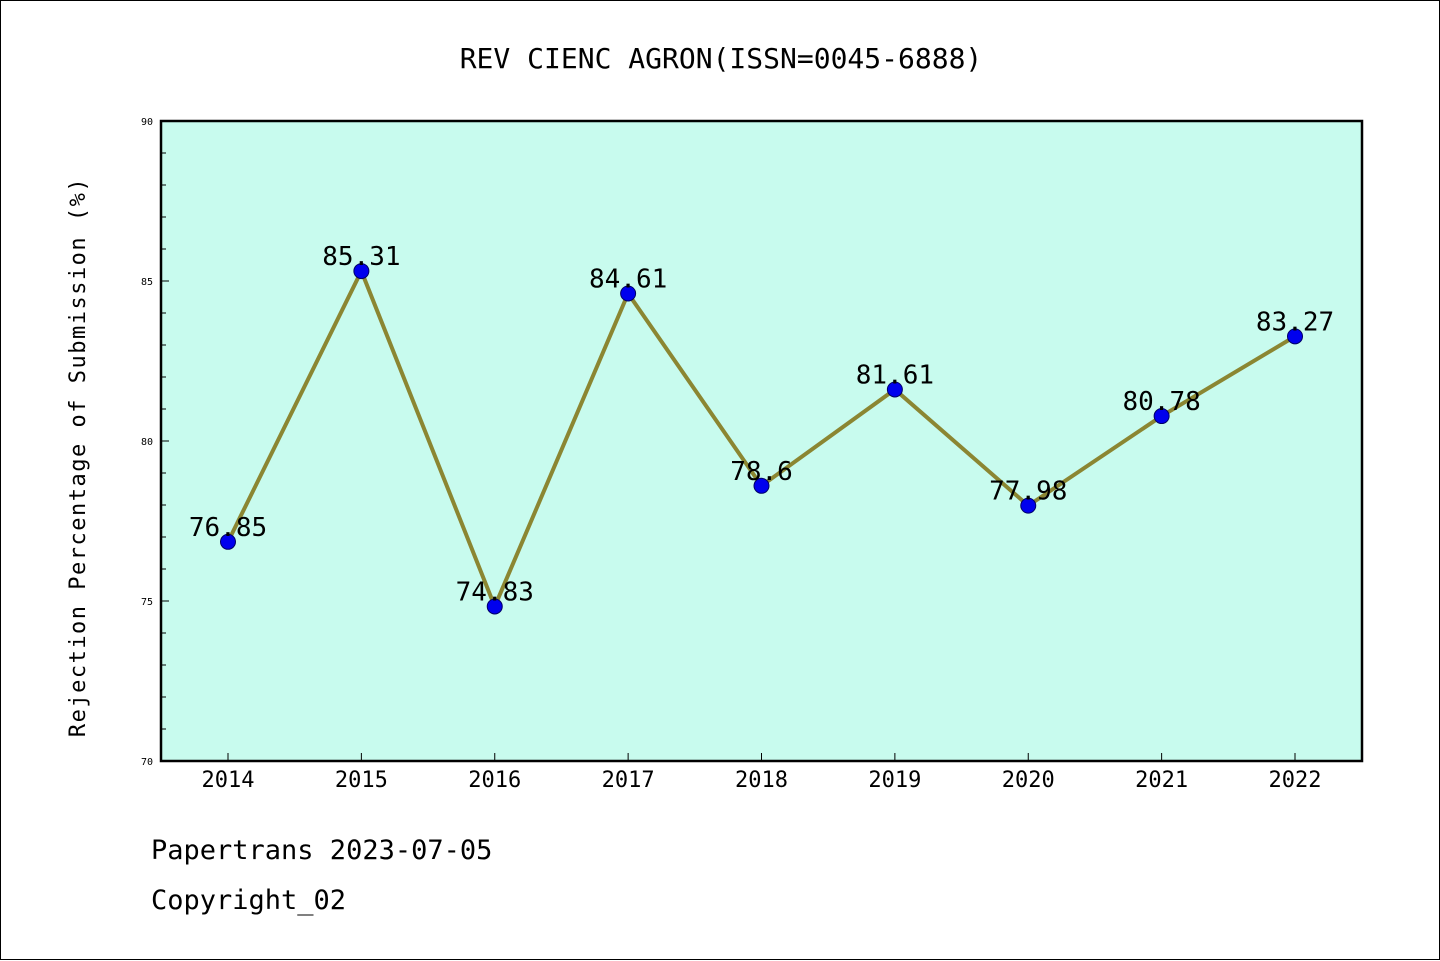  I want to click on x-tick-labels: 2014 2015 2016 2017 2018 2019 2020 2021 2022, so click(762, 780).